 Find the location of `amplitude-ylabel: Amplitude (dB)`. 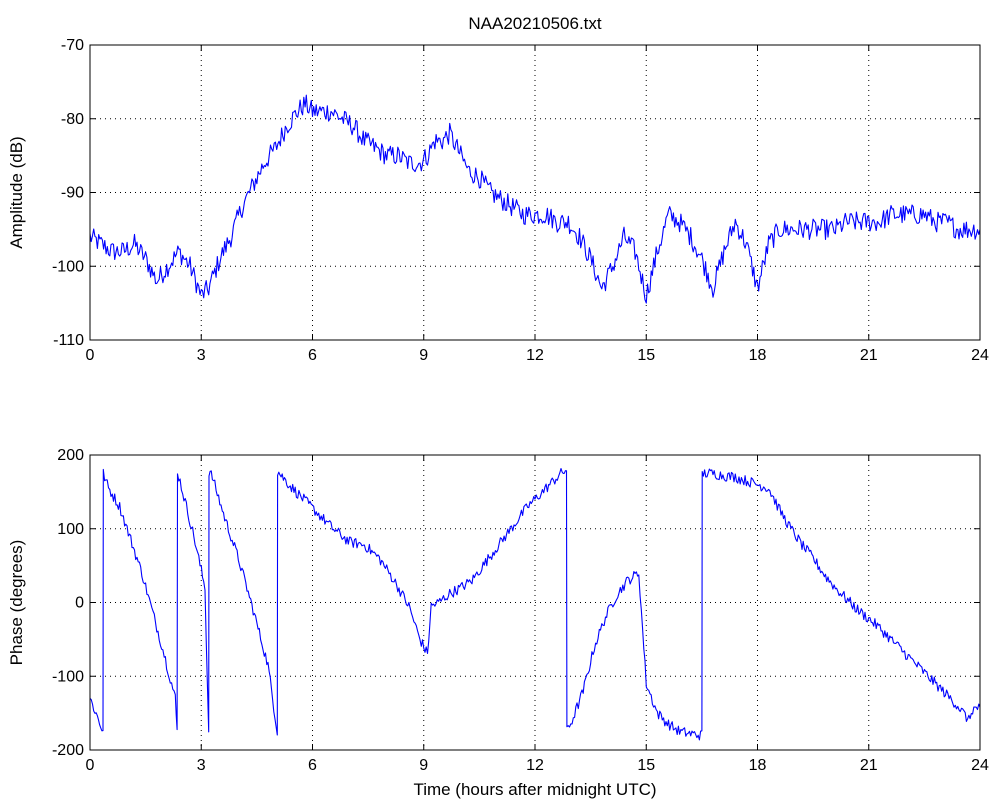

amplitude-ylabel: Amplitude (dB) is located at coordinates (16, 192).